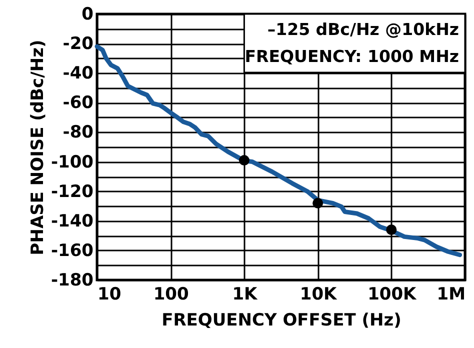  Describe the element at coordinates (78, 74) in the screenshot. I see `y-tick-label: -40` at that location.